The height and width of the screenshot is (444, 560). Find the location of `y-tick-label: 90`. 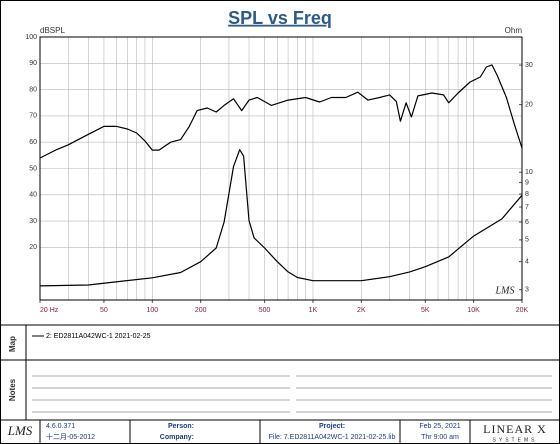

y-tick-label: 90 is located at coordinates (33, 63).